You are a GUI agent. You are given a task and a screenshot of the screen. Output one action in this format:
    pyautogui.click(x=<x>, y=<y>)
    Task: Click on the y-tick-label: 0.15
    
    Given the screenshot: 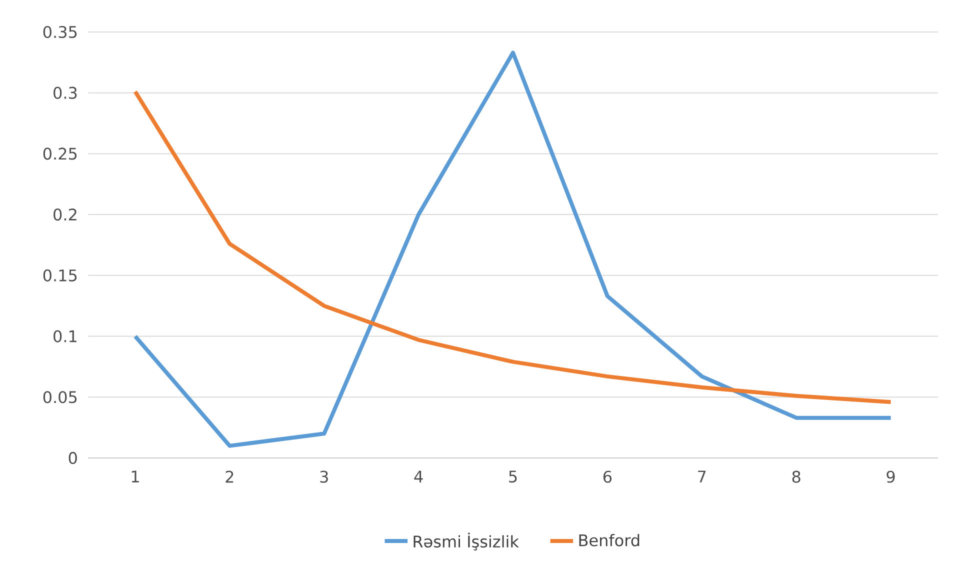 What is the action you would take?
    pyautogui.click(x=60, y=275)
    